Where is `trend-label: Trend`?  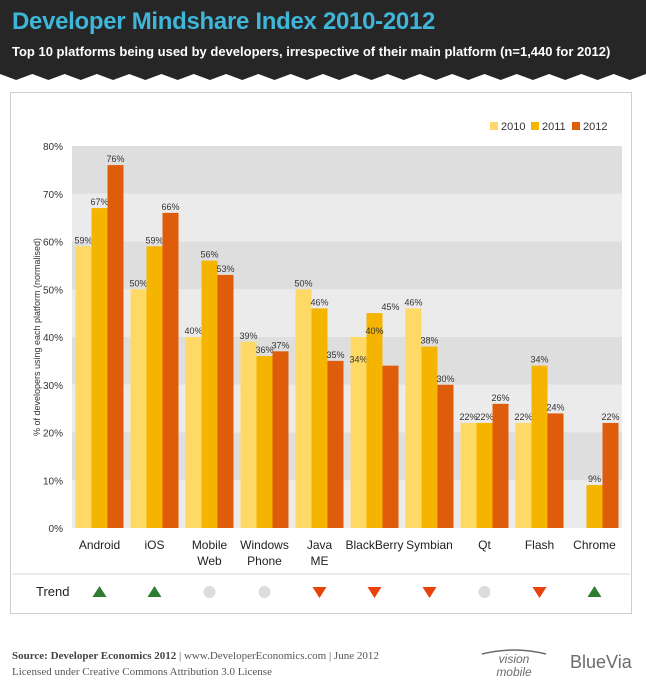 trend-label: Trend is located at coordinates (52, 591).